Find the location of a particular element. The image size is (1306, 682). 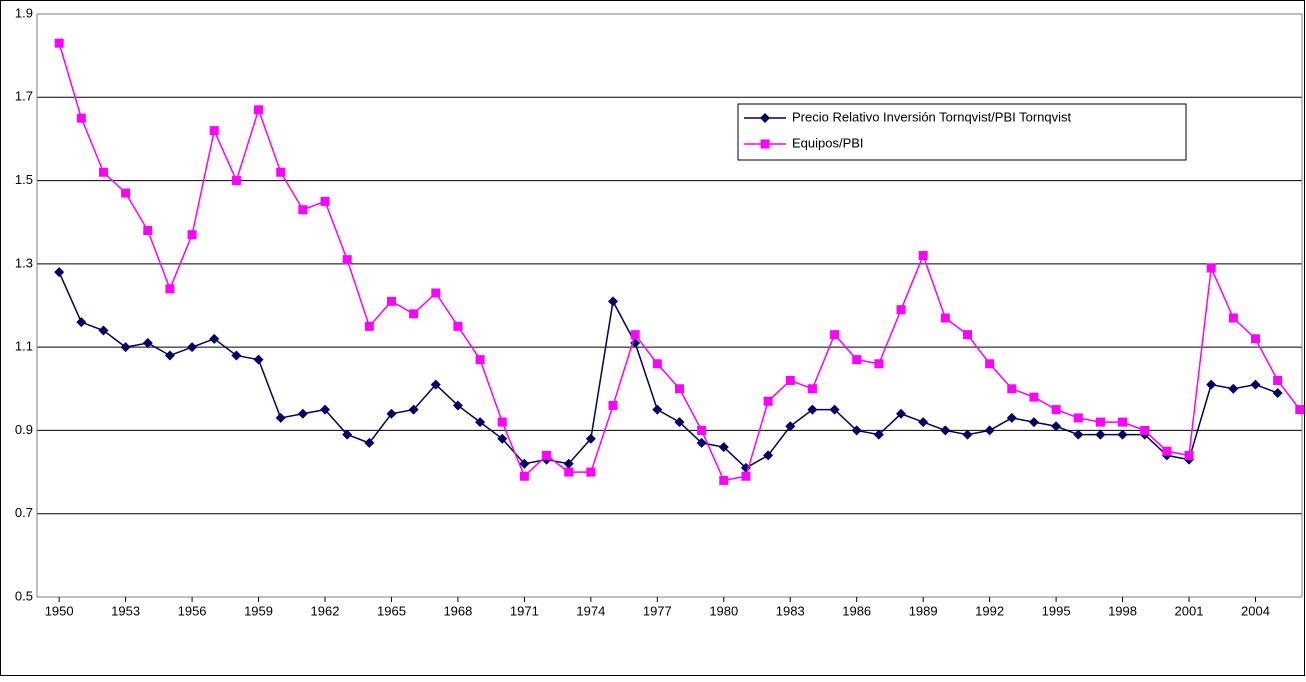

y-tick-label: 1.9 is located at coordinates (24, 12).